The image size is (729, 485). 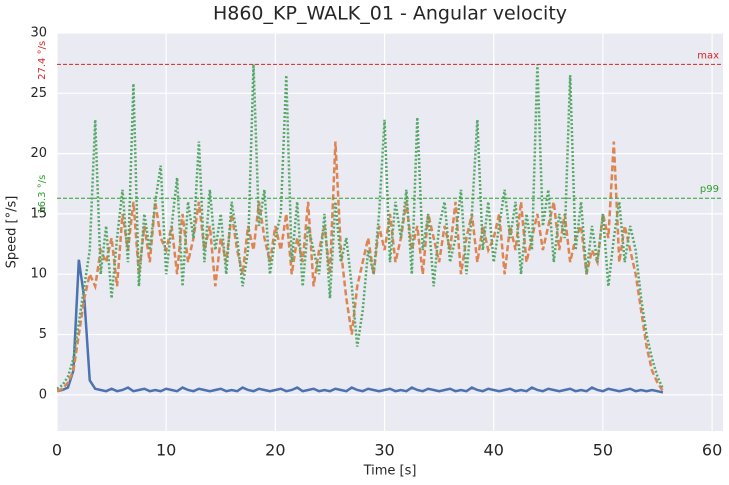 What do you see at coordinates (390, 471) in the screenshot?
I see `x-axis-label: Time [s]` at bounding box center [390, 471].